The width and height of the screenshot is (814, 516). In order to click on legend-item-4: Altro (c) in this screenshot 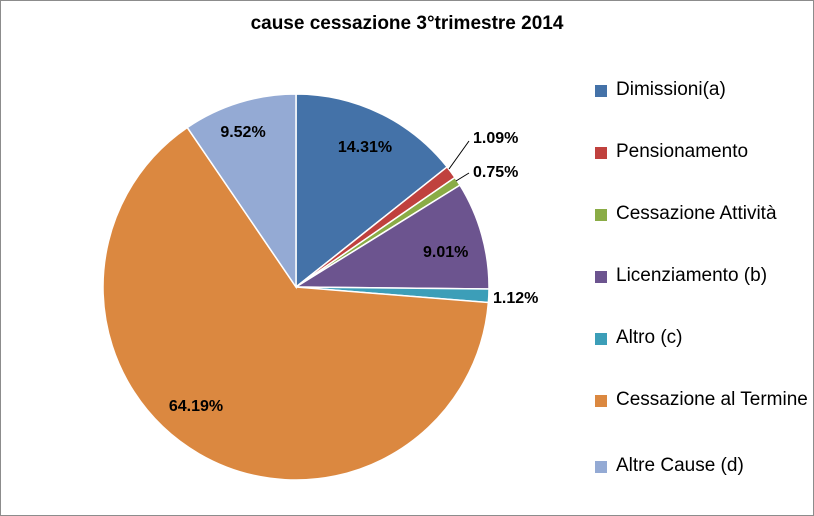, I will do `click(702, 354)`.